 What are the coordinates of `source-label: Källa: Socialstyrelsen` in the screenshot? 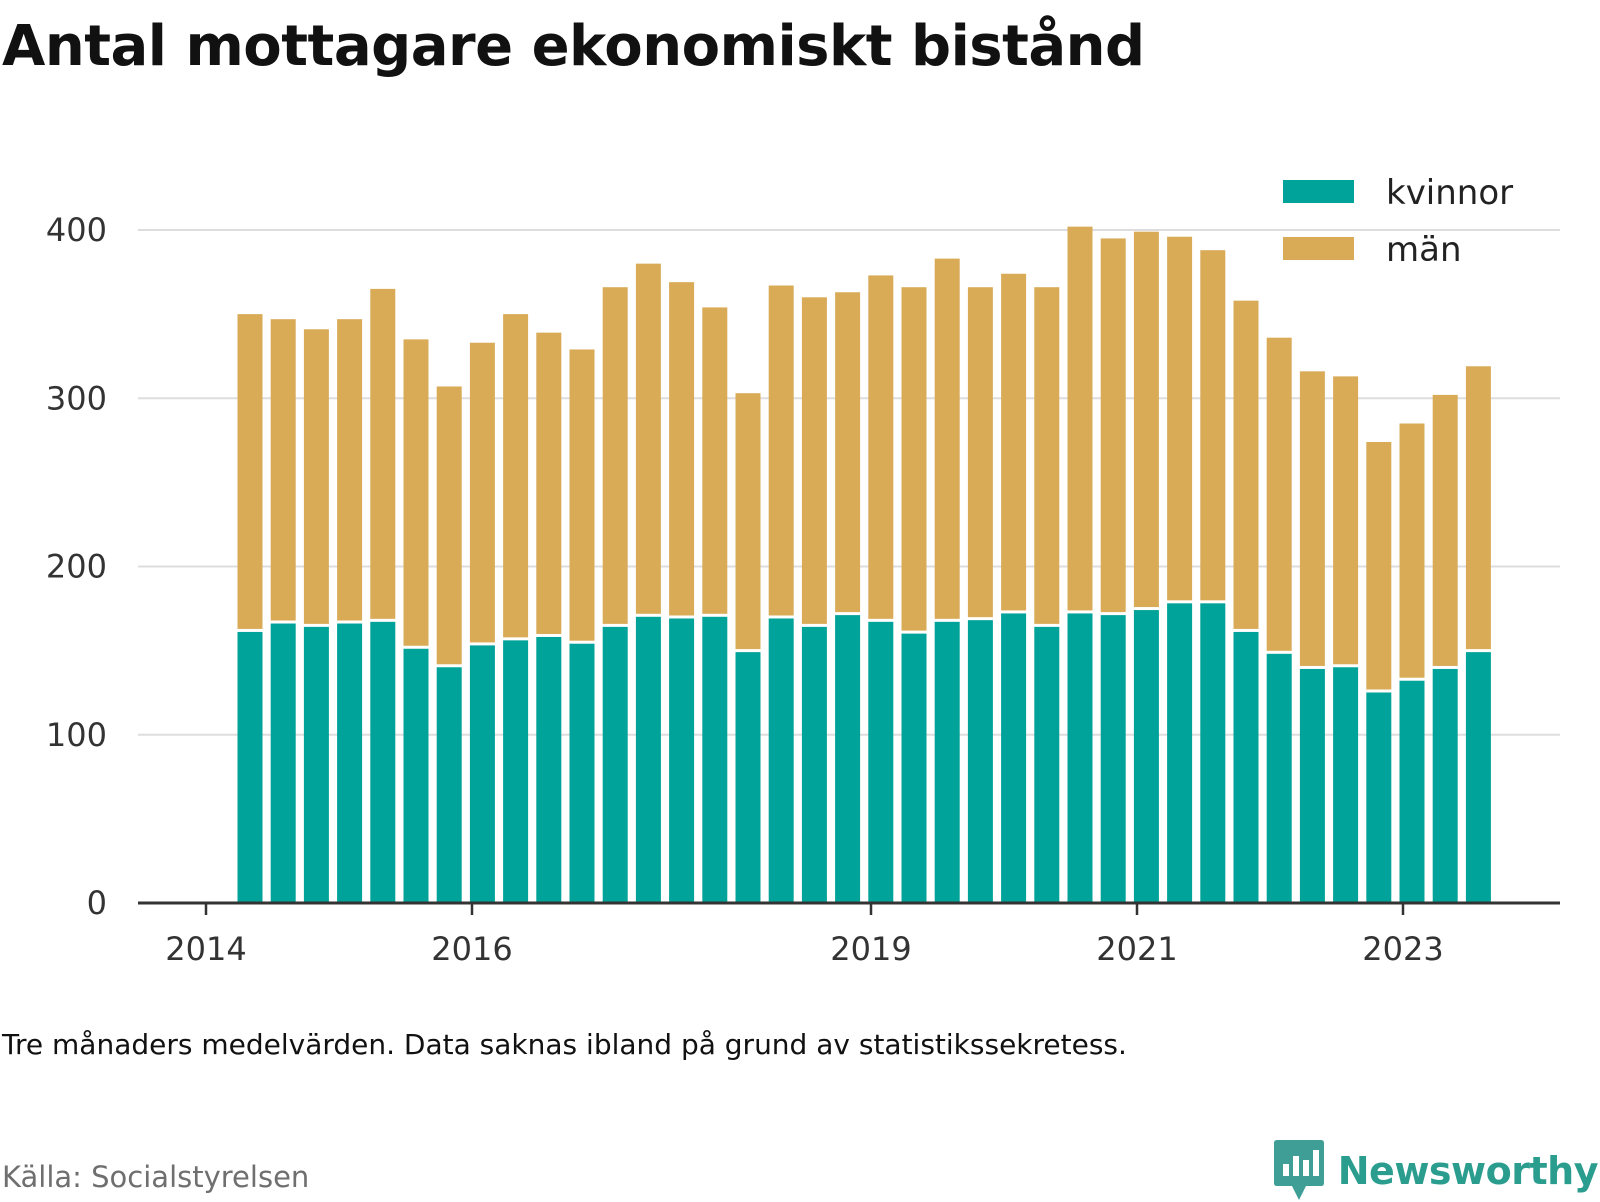 It's located at (156, 1177).